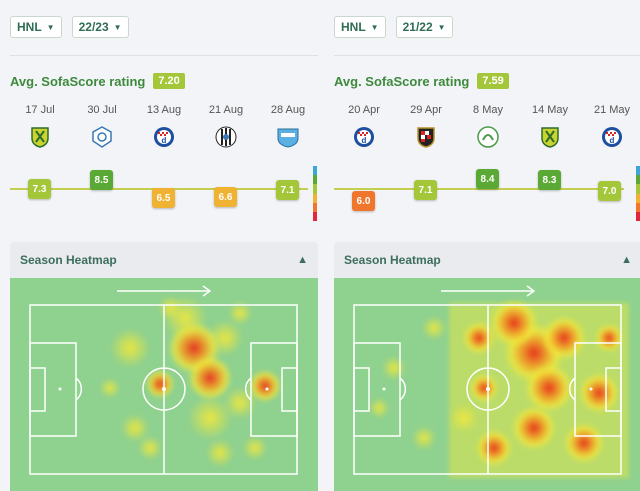 The height and width of the screenshot is (491, 640). What do you see at coordinates (364, 110) in the screenshot?
I see `match-date: 20 Apr` at bounding box center [364, 110].